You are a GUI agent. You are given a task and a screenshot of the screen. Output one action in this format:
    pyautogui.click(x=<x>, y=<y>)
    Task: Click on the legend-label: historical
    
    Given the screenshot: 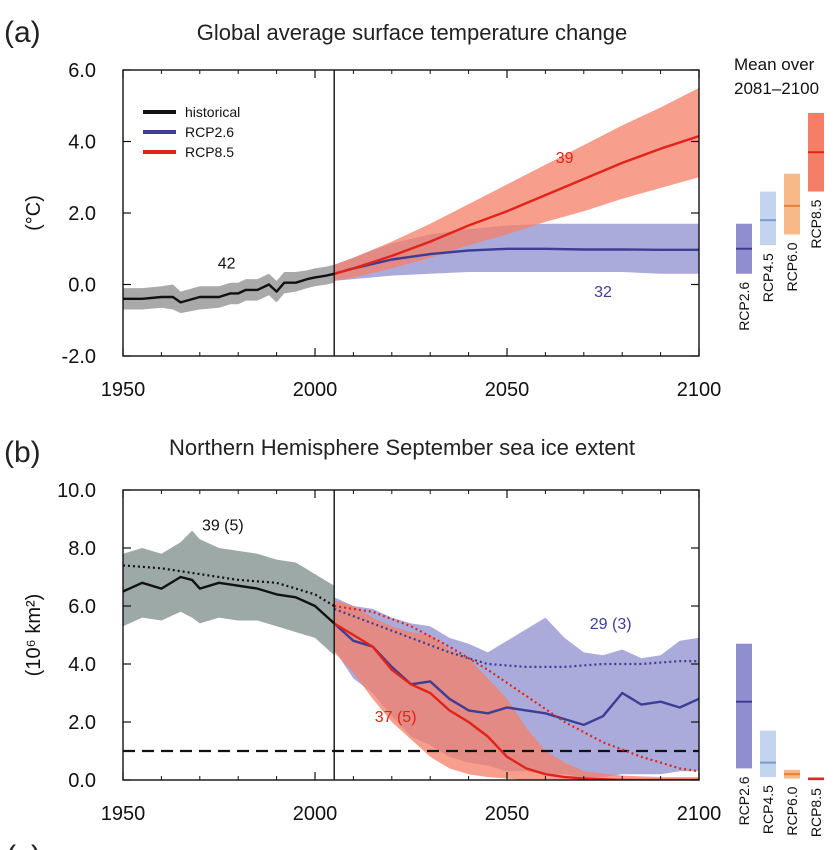 What is the action you would take?
    pyautogui.click(x=212, y=112)
    